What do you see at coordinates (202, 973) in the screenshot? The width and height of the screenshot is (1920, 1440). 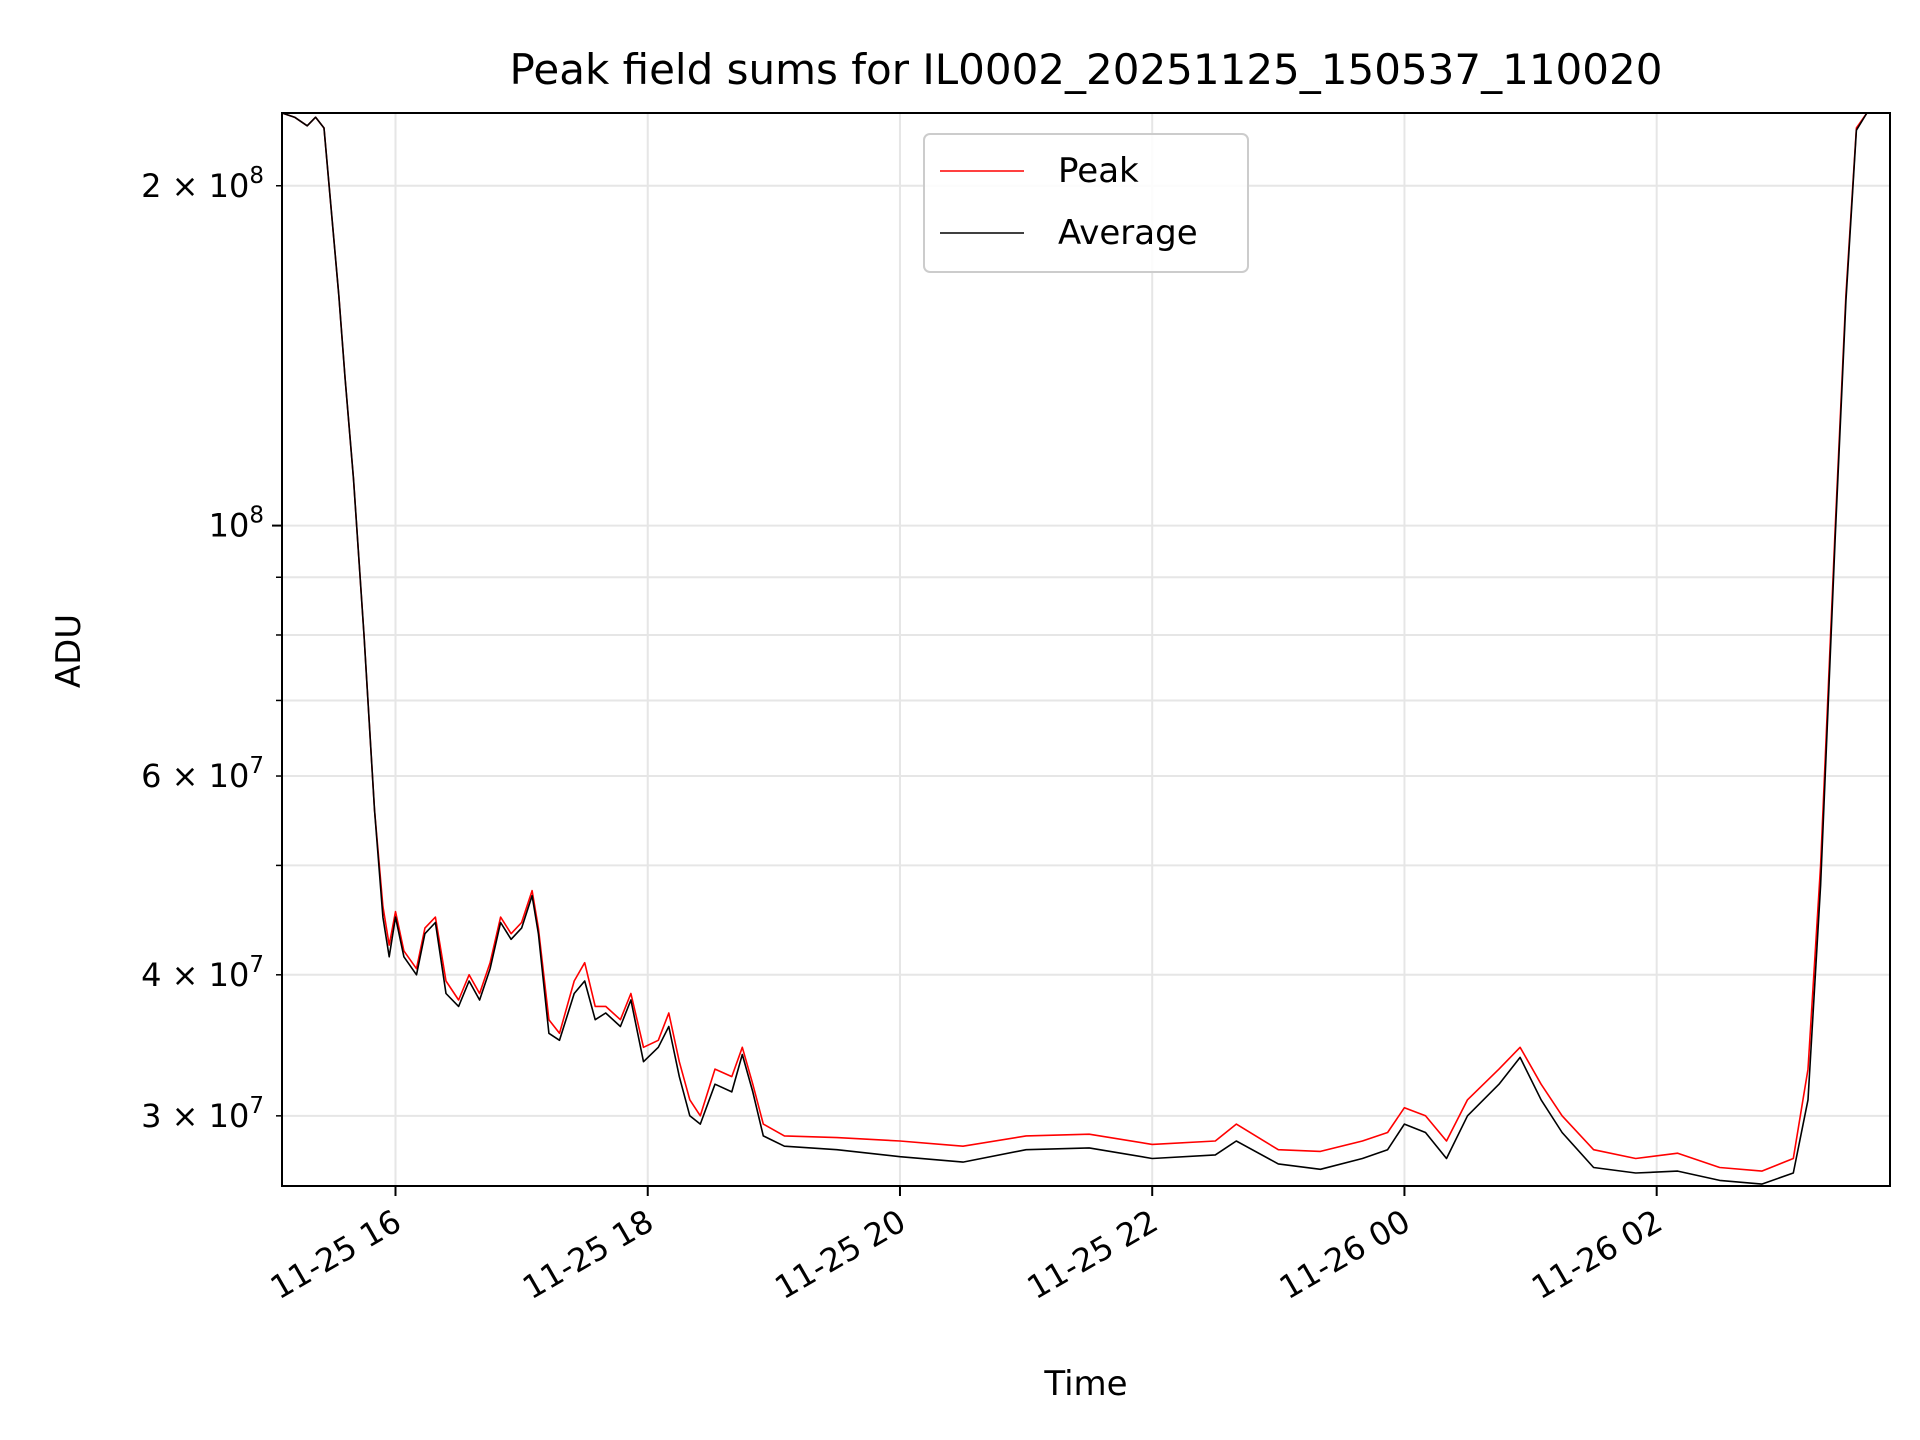 I see `y-tick-label: 4 × 107` at bounding box center [202, 973].